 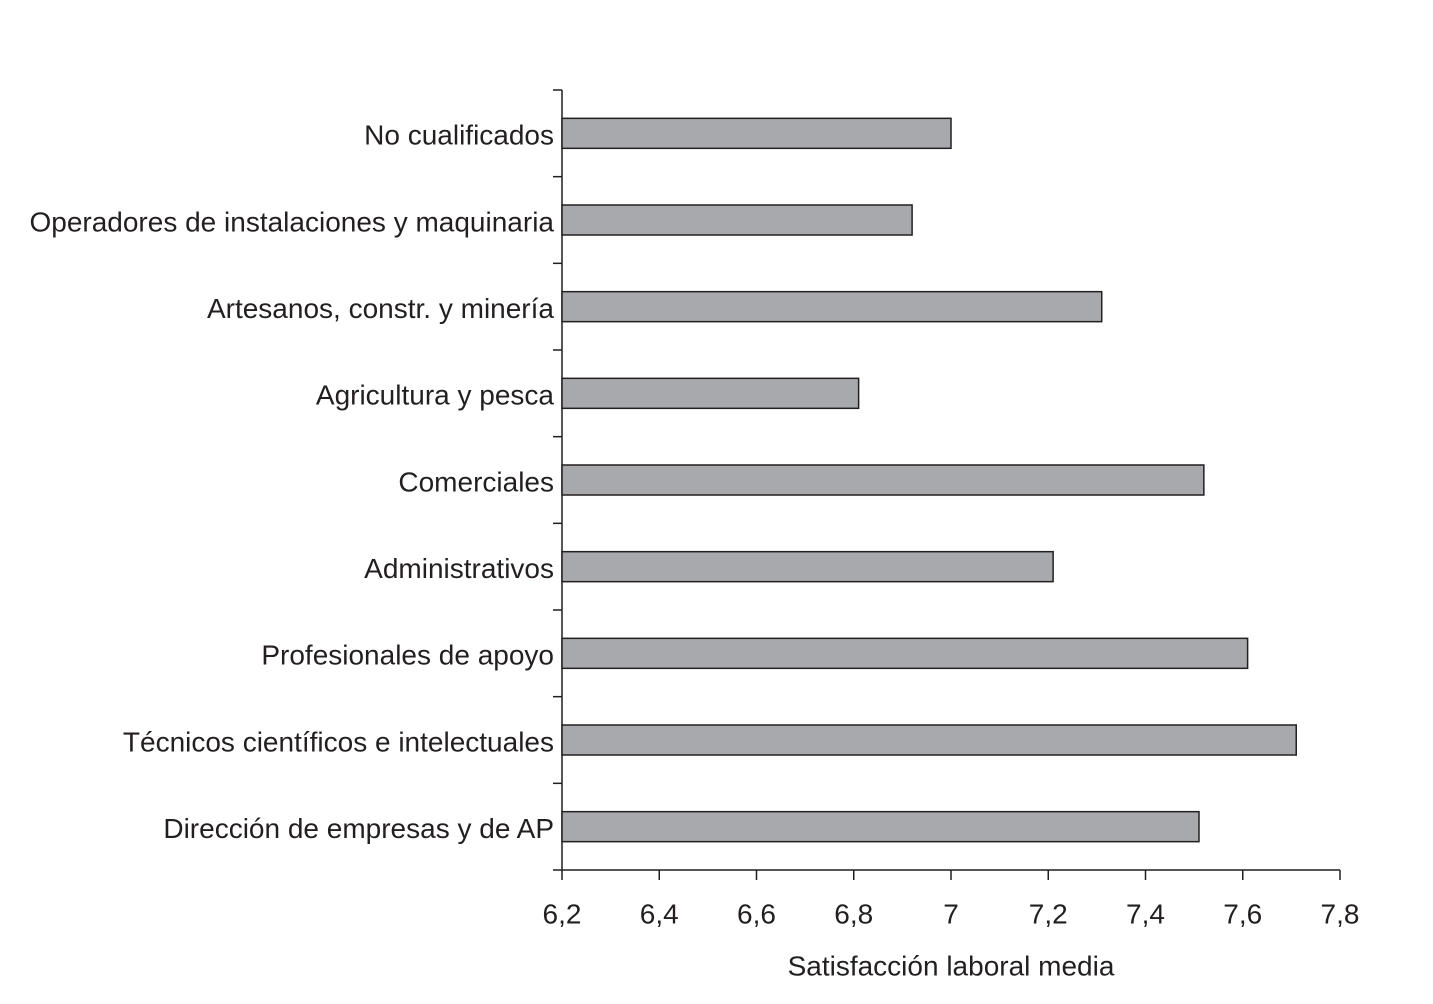 I want to click on x-tick-label: 7,6, so click(x=1242, y=913).